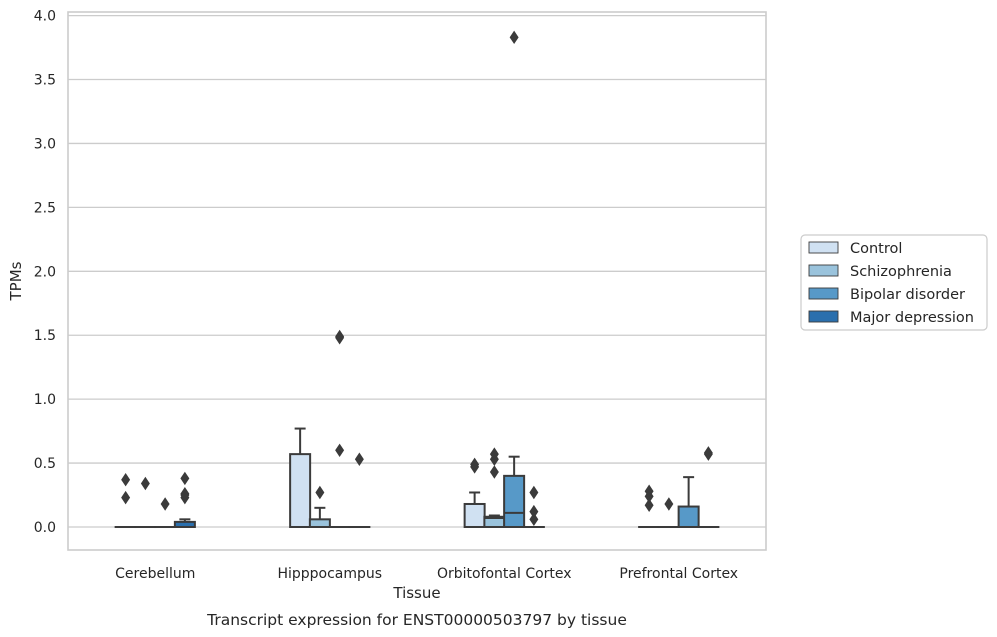 This screenshot has height=637, width=997. What do you see at coordinates (504, 574) in the screenshot?
I see `x-tick-label: Orbitofontal Cortex` at bounding box center [504, 574].